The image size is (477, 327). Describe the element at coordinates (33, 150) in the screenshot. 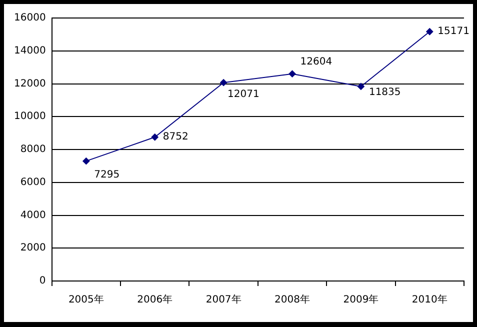

I see `y-tick-label: 8000` at that location.